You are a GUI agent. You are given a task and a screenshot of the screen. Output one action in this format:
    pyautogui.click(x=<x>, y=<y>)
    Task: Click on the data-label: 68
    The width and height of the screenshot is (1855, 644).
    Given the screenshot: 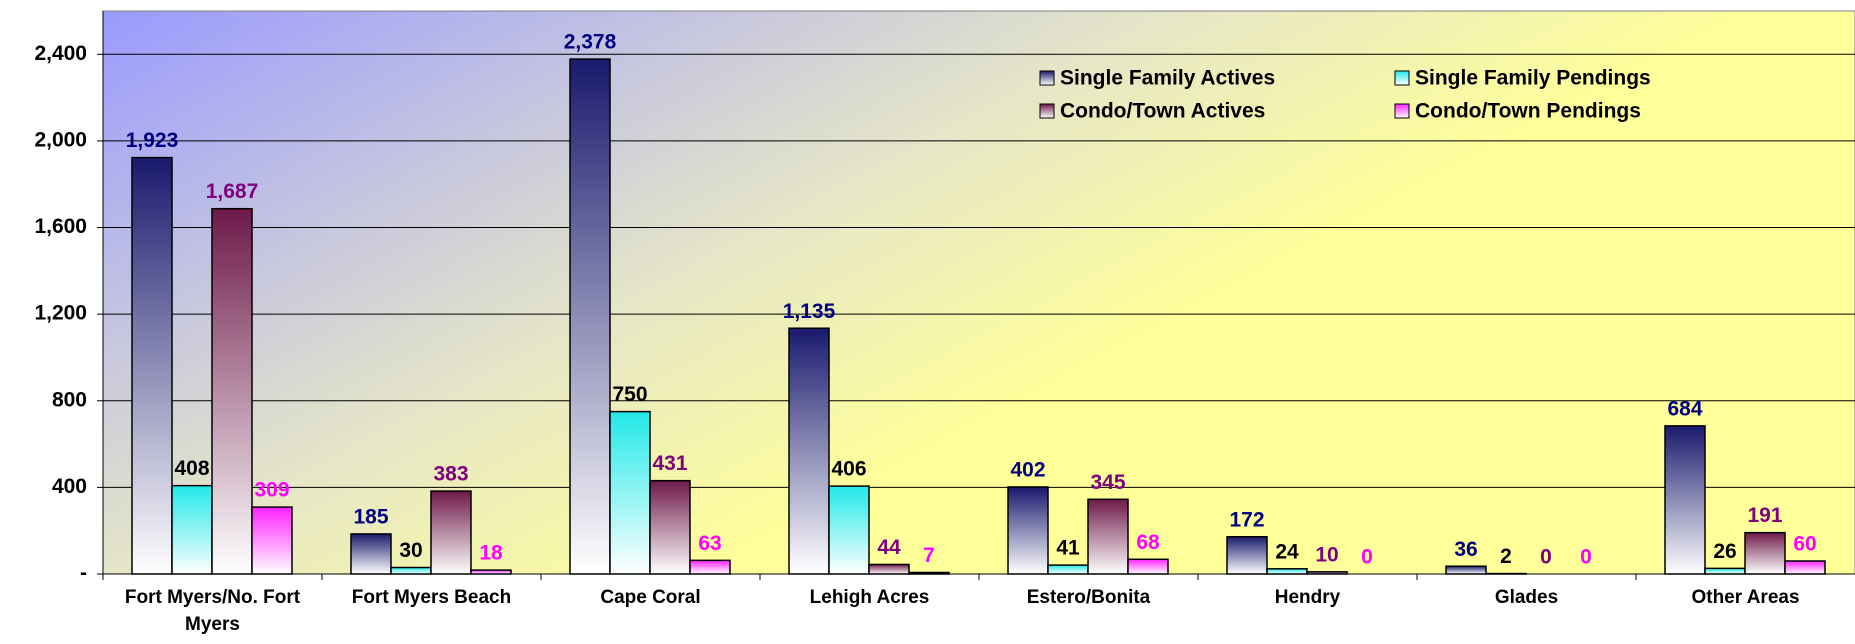 What is the action you would take?
    pyautogui.click(x=1148, y=542)
    